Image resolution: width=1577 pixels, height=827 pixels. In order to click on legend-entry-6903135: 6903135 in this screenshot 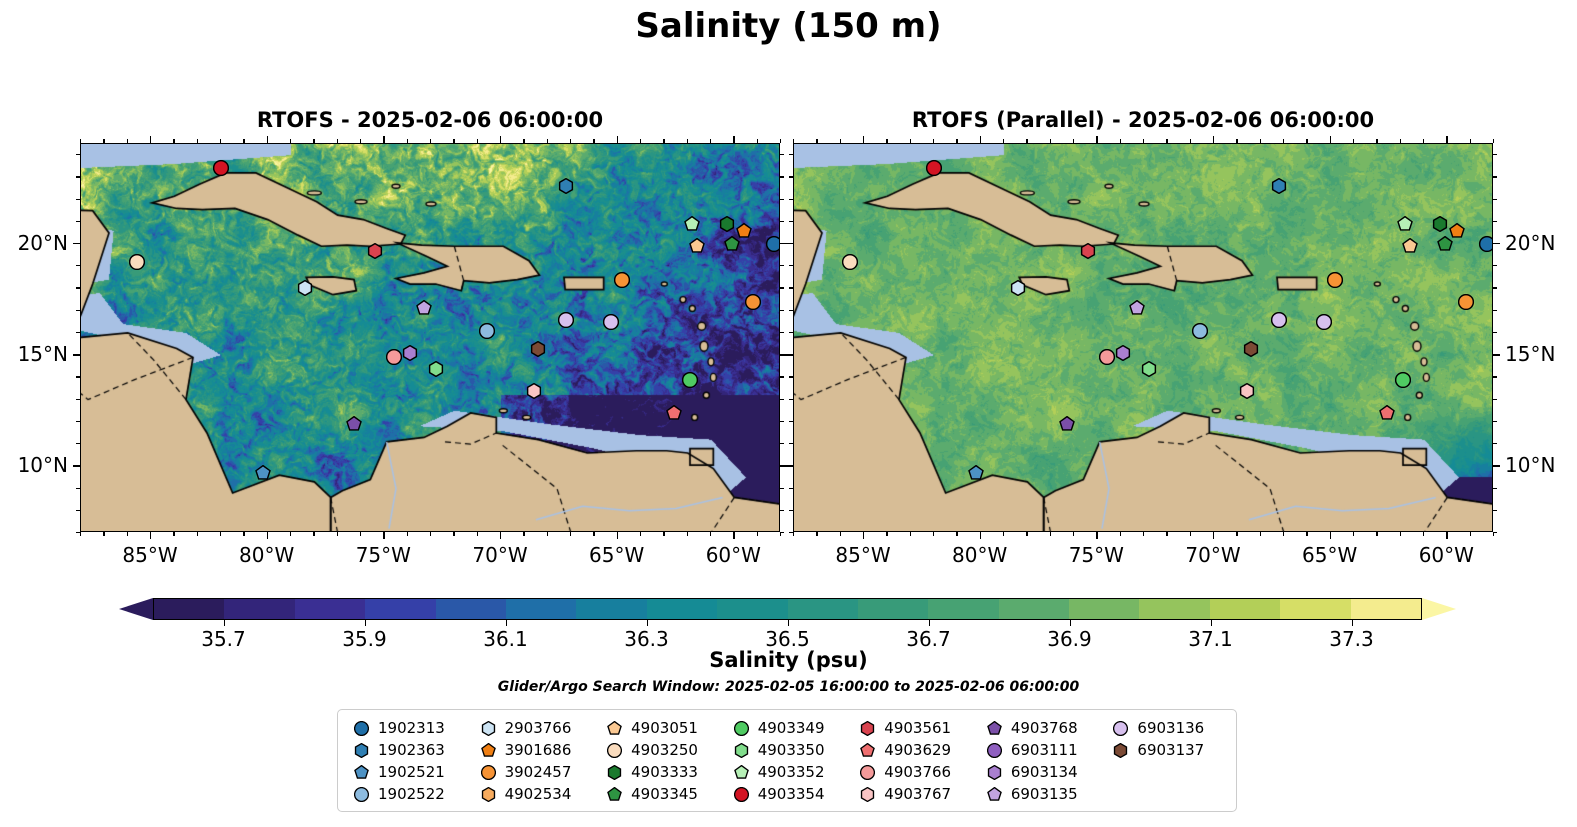, I will do `click(1040, 794)`.